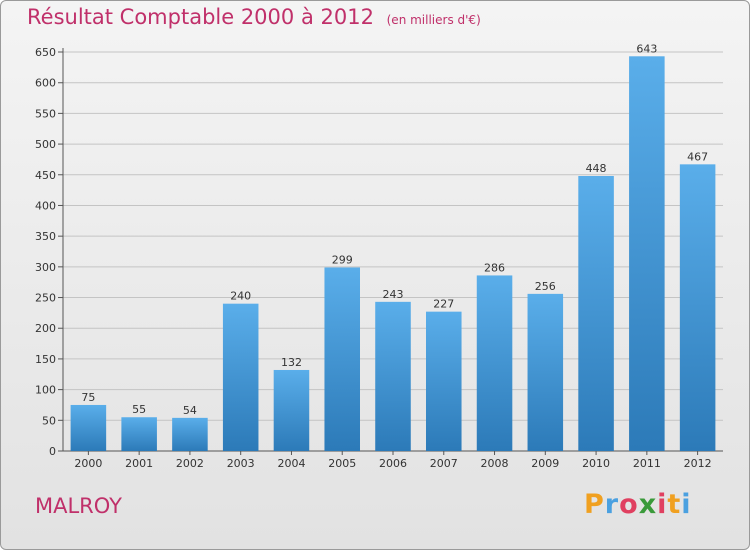 This screenshot has height=550, width=750. I want to click on x-tick-label: 2010, so click(596, 463).